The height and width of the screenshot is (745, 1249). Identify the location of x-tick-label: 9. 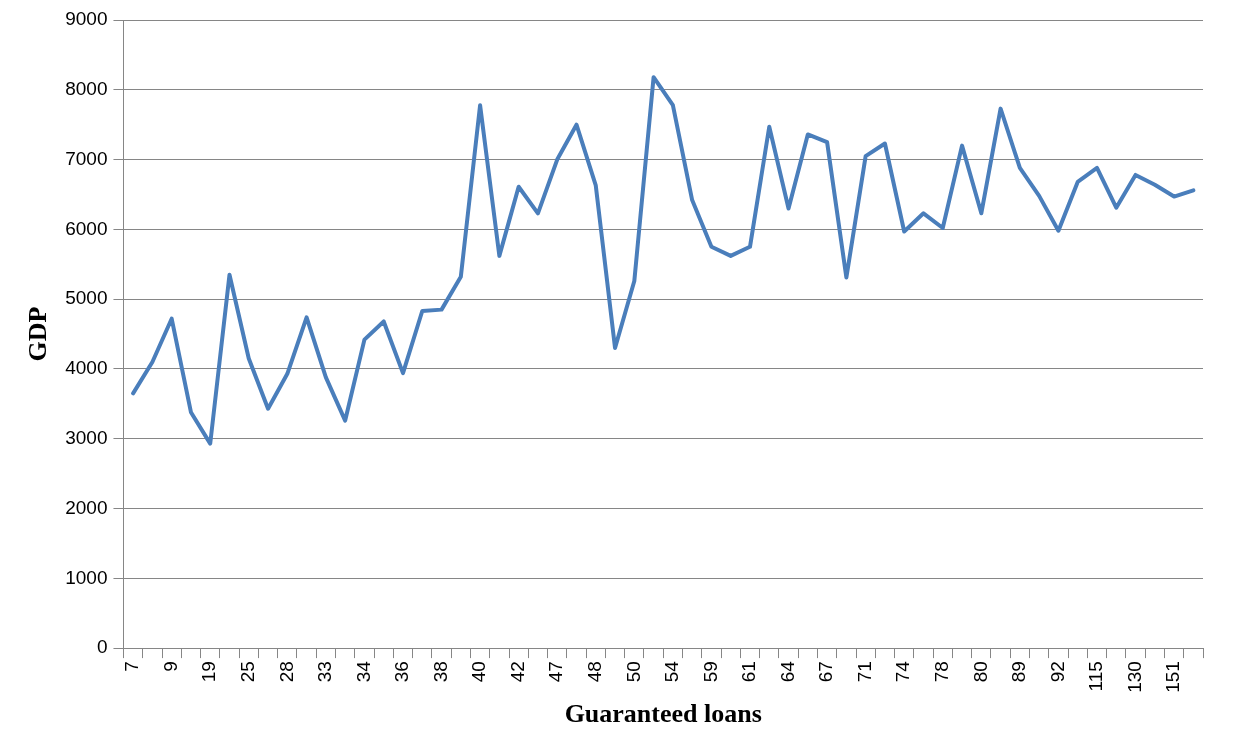
(170, 666).